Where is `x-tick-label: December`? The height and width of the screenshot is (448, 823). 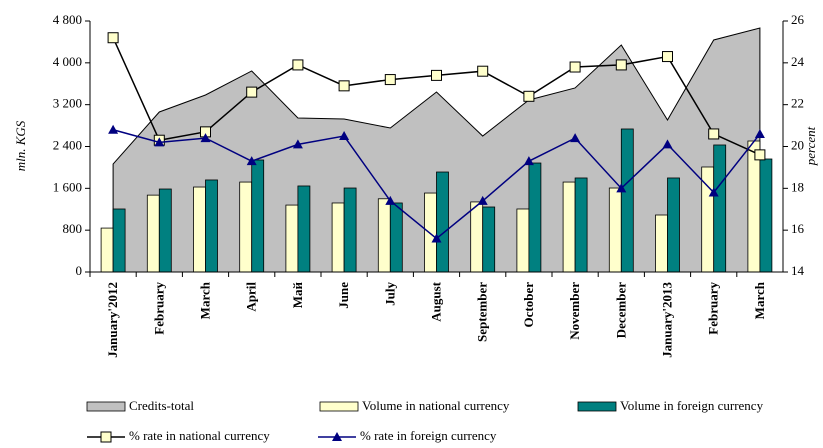
x-tick-label: December is located at coordinates (620, 310).